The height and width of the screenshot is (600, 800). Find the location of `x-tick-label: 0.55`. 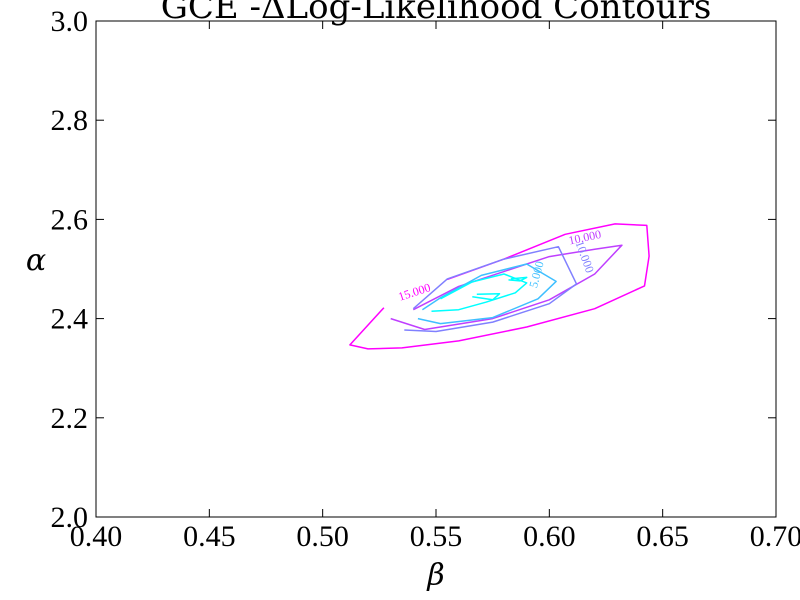

x-tick-label: 0.55 is located at coordinates (436, 536).